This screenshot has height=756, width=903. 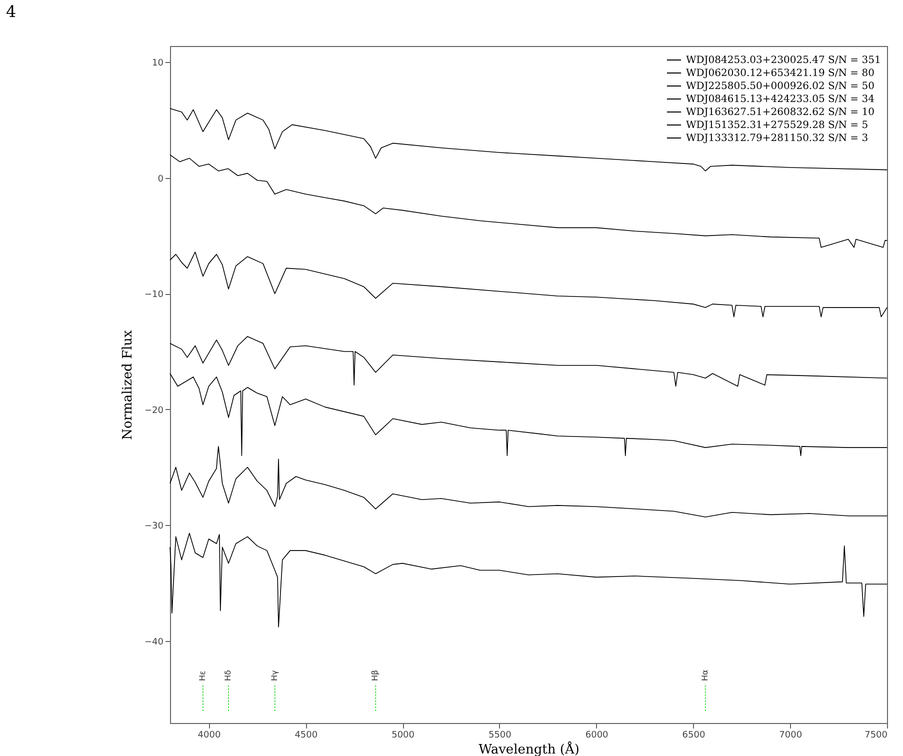 I want to click on x-tick-label: 5000, so click(x=403, y=735).